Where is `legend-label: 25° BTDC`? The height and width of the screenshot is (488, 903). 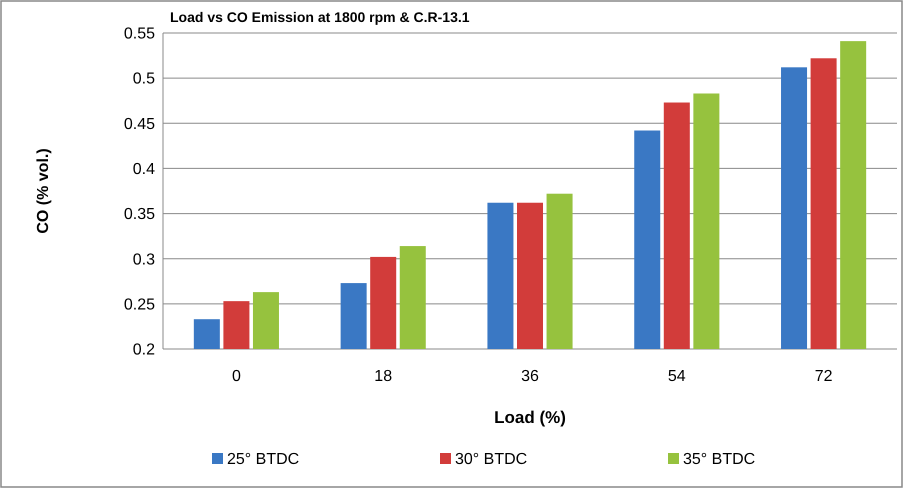 legend-label: 25° BTDC is located at coordinates (263, 459).